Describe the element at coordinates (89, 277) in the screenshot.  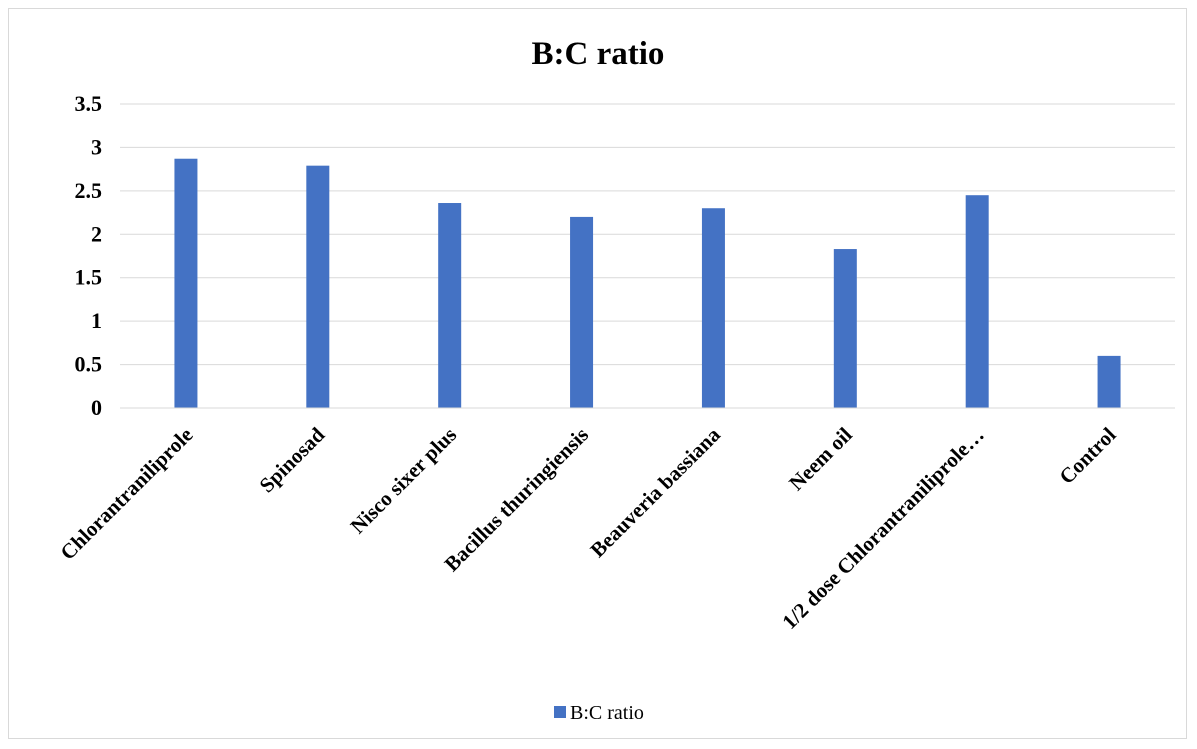
I see `y-tick-label: 1.5` at that location.